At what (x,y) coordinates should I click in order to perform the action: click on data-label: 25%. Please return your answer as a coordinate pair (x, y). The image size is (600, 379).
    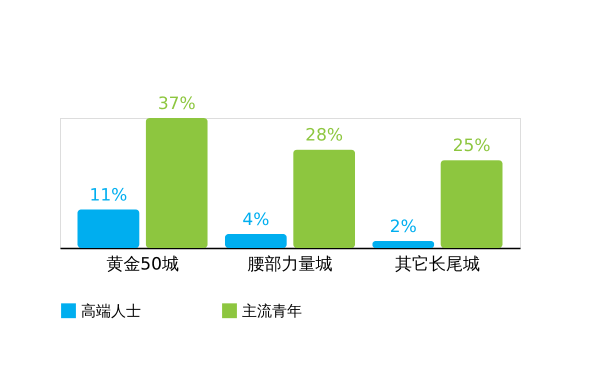
    Looking at the image, I should click on (471, 146).